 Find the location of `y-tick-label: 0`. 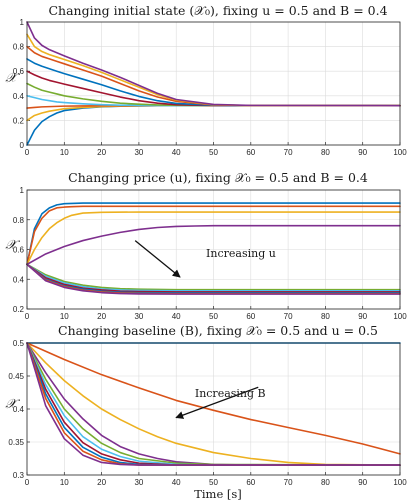

y-tick-label: 0 is located at coordinates (22, 145).